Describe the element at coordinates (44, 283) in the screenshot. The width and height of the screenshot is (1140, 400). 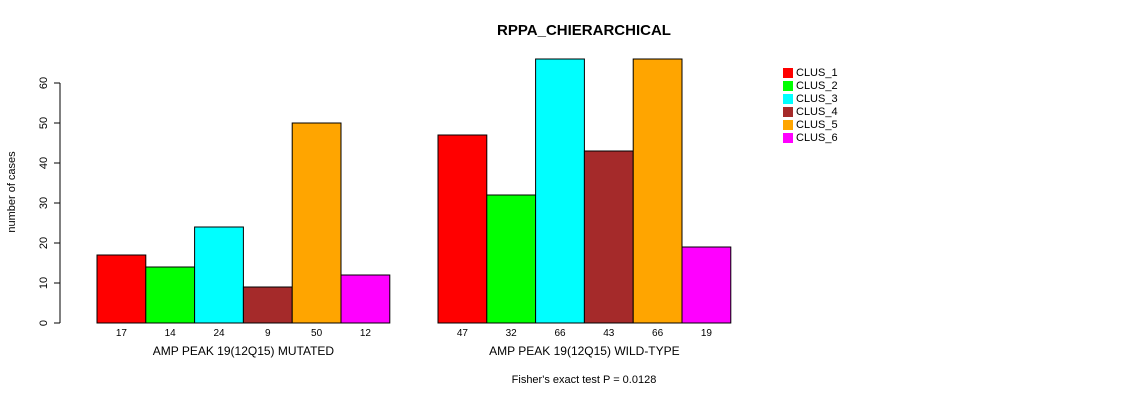
I see `y-tick-label: 10` at that location.